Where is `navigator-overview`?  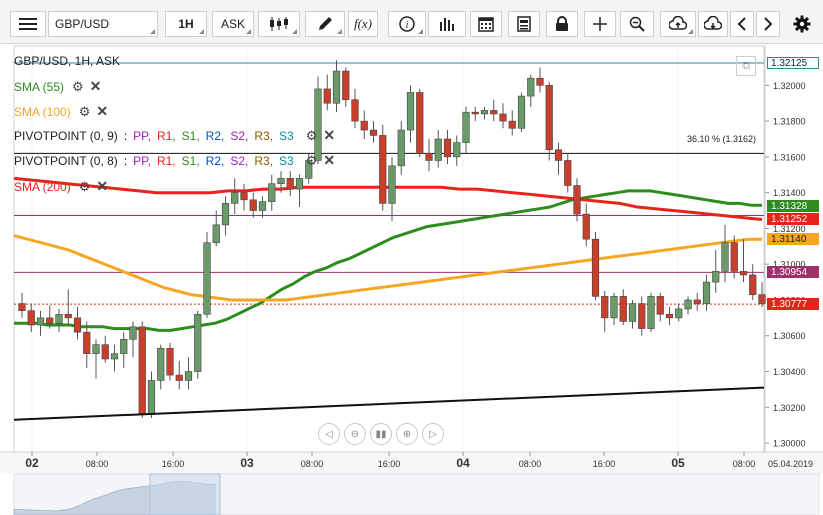
navigator-overview is located at coordinates (416, 494).